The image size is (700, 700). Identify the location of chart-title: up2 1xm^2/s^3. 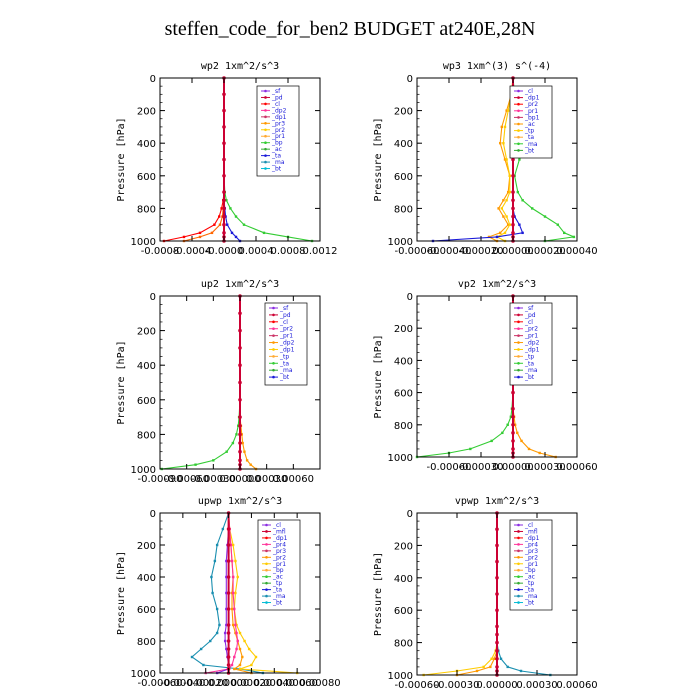
(240, 284).